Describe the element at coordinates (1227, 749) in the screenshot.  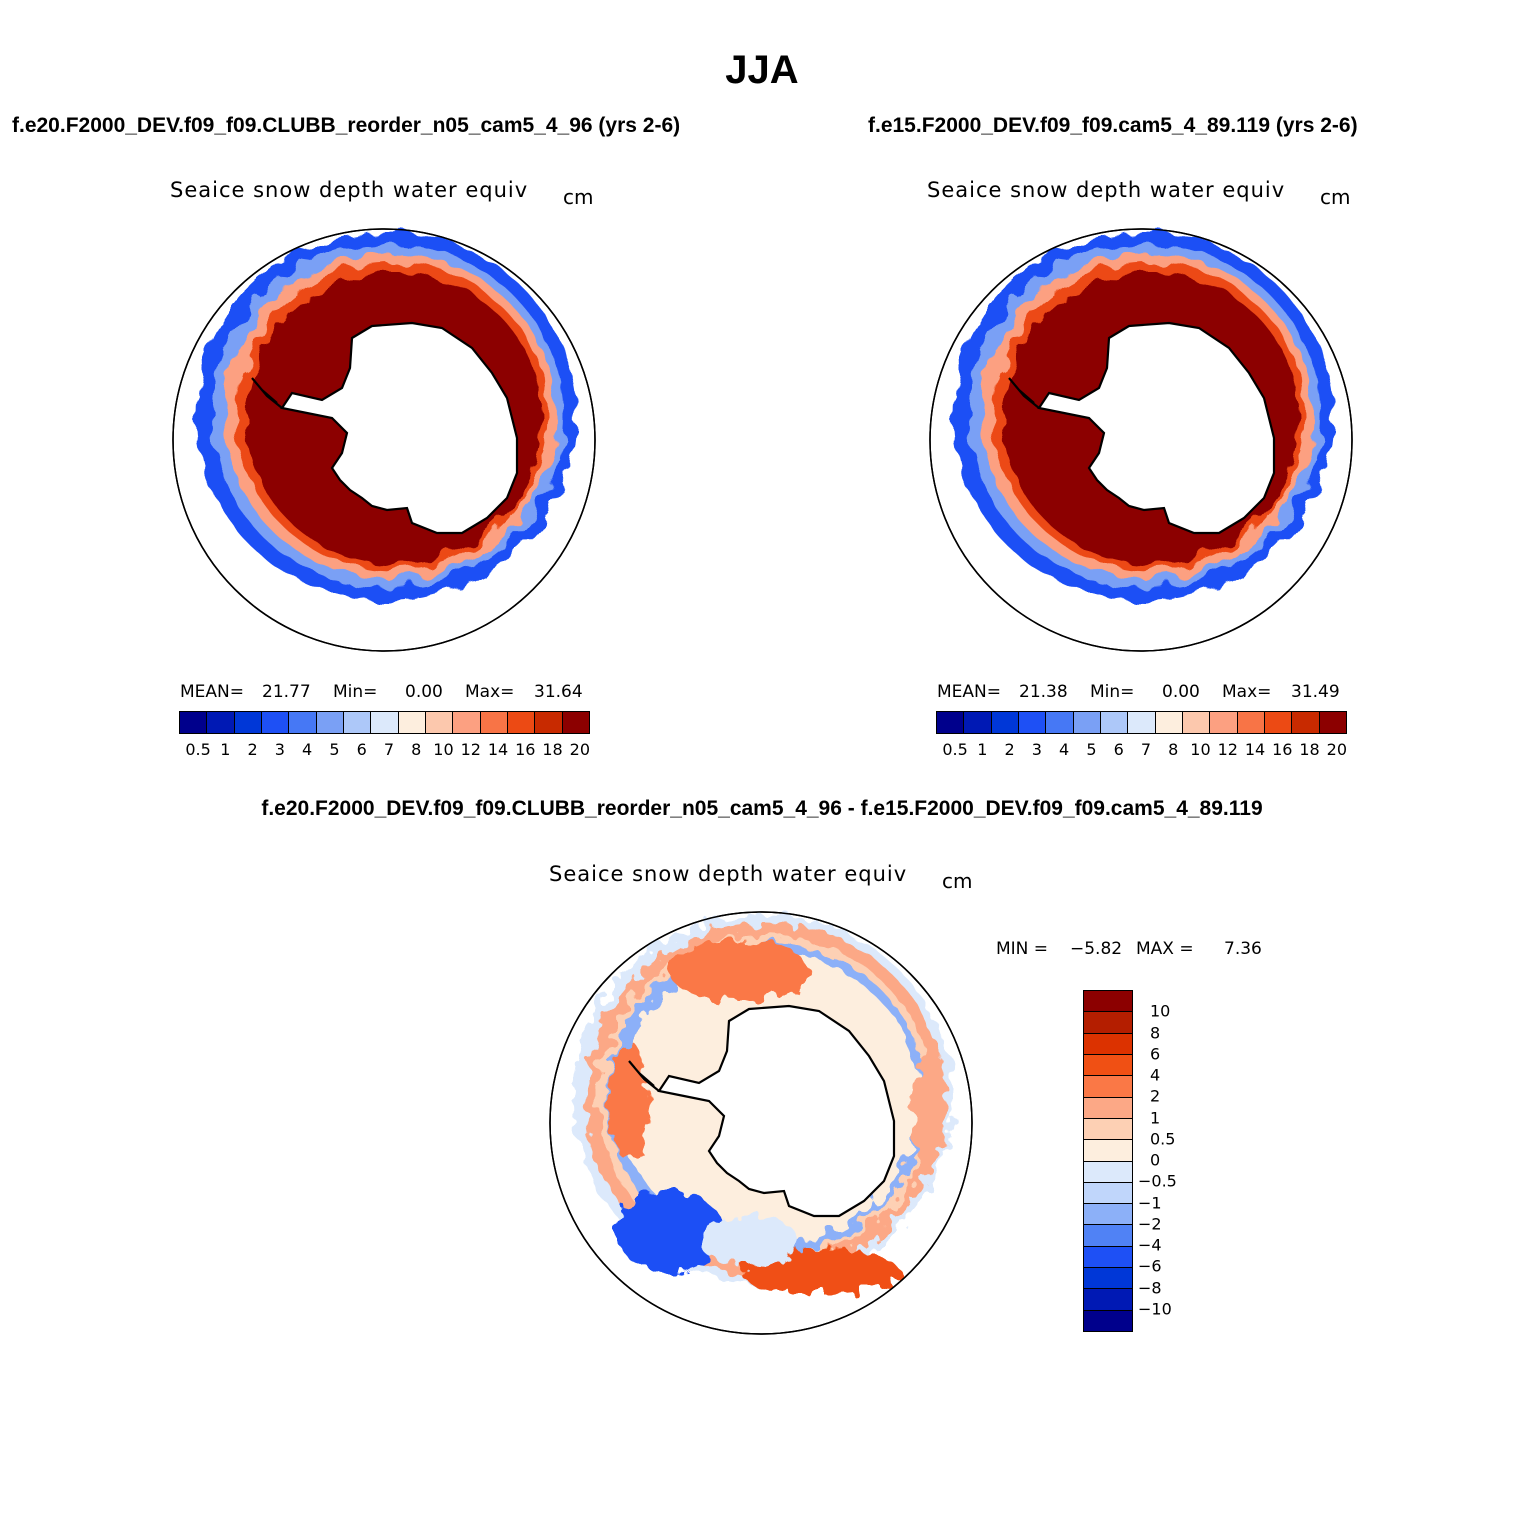
I see `right-colorbar-tick-label: 12` at that location.